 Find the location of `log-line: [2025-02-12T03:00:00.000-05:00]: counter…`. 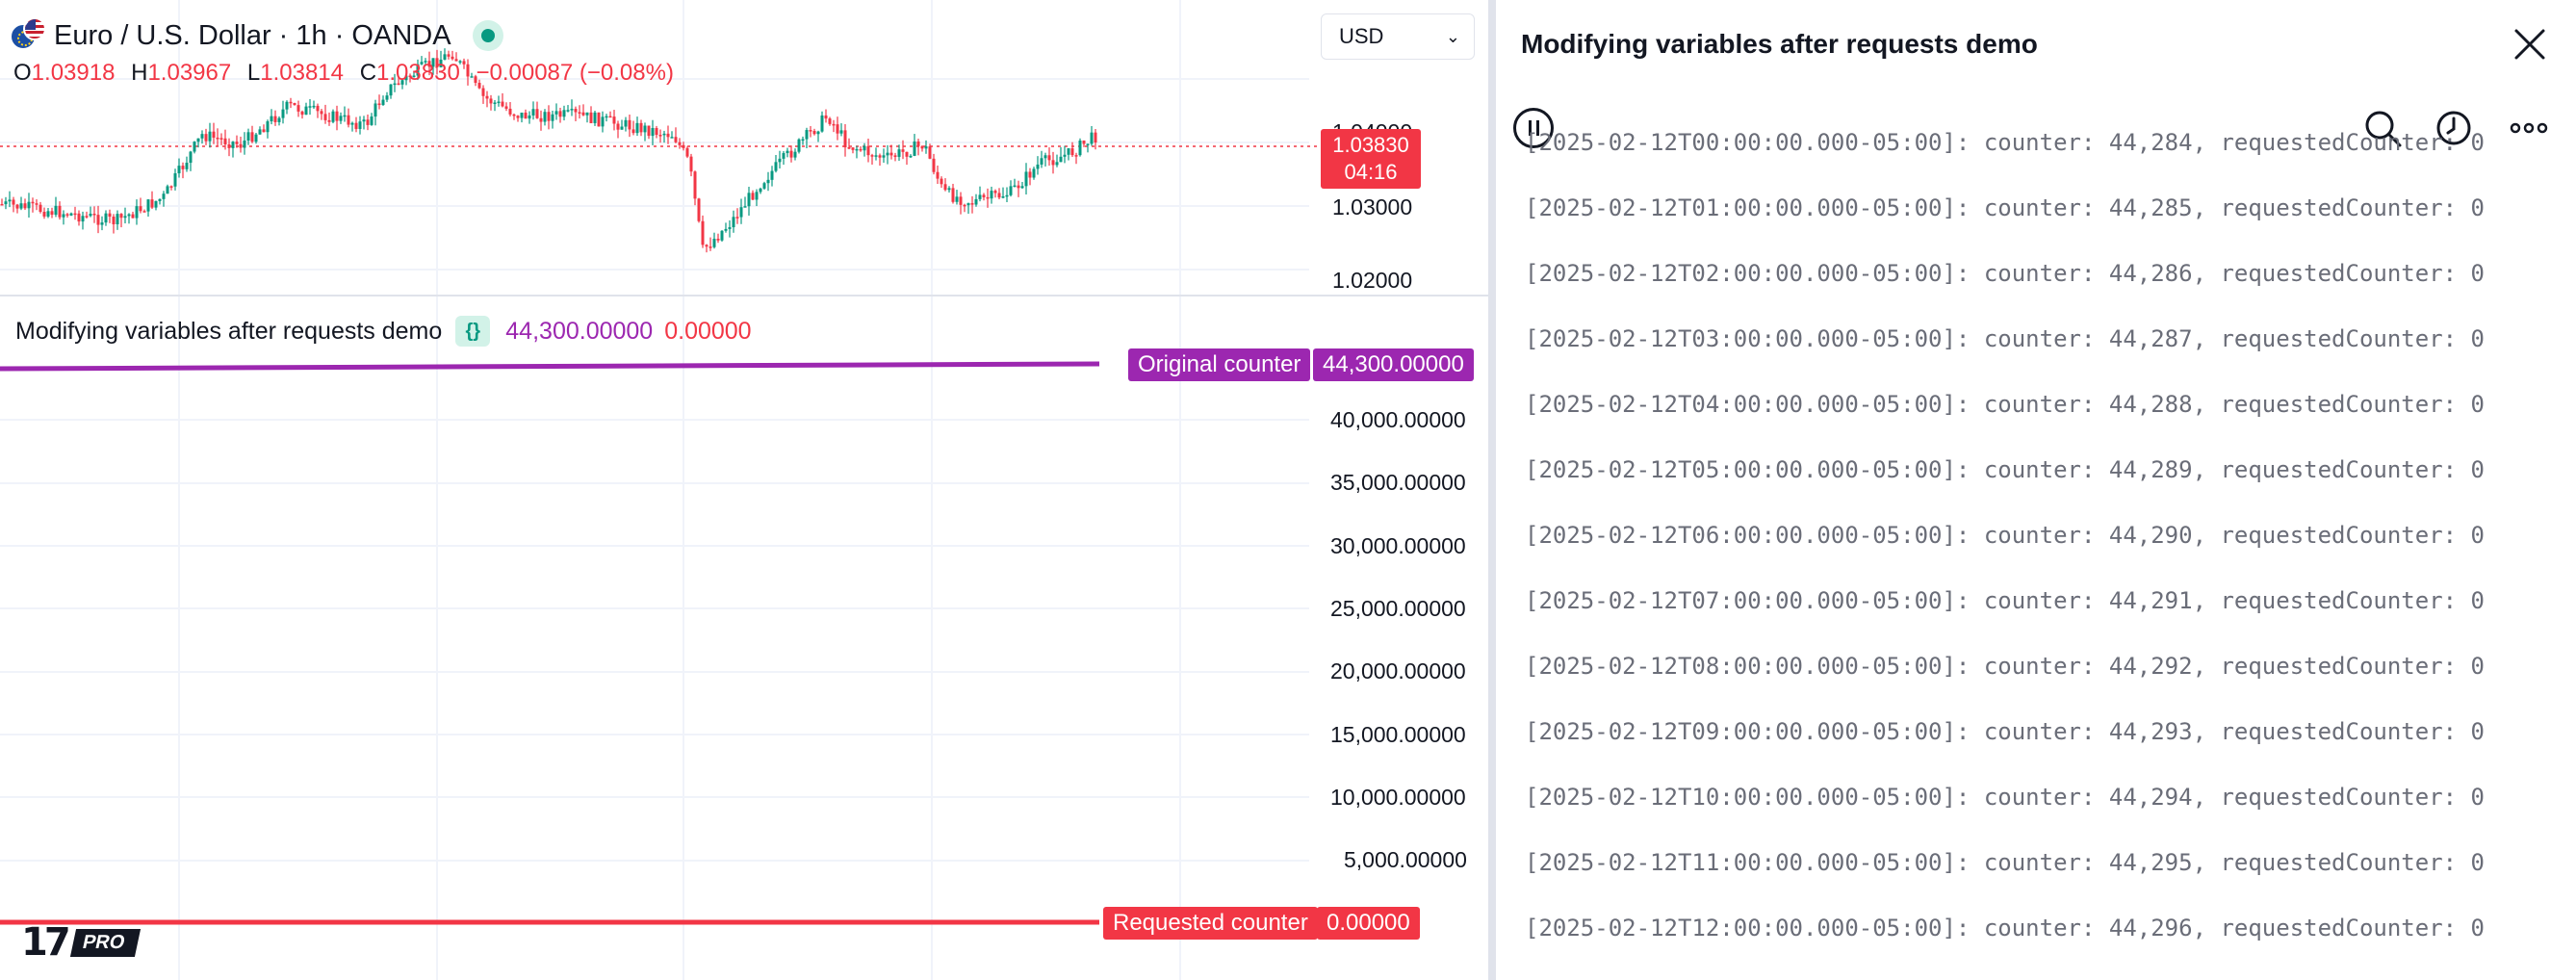

log-line: [2025-02-12T03:00:00.000-05:00]: counter… is located at coordinates (2005, 338).